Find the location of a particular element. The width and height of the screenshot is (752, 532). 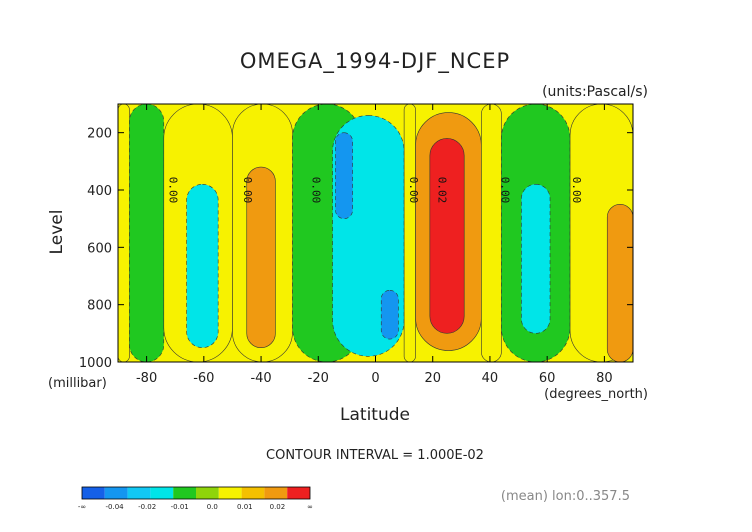

x-tick-label: 20 is located at coordinates (432, 378).